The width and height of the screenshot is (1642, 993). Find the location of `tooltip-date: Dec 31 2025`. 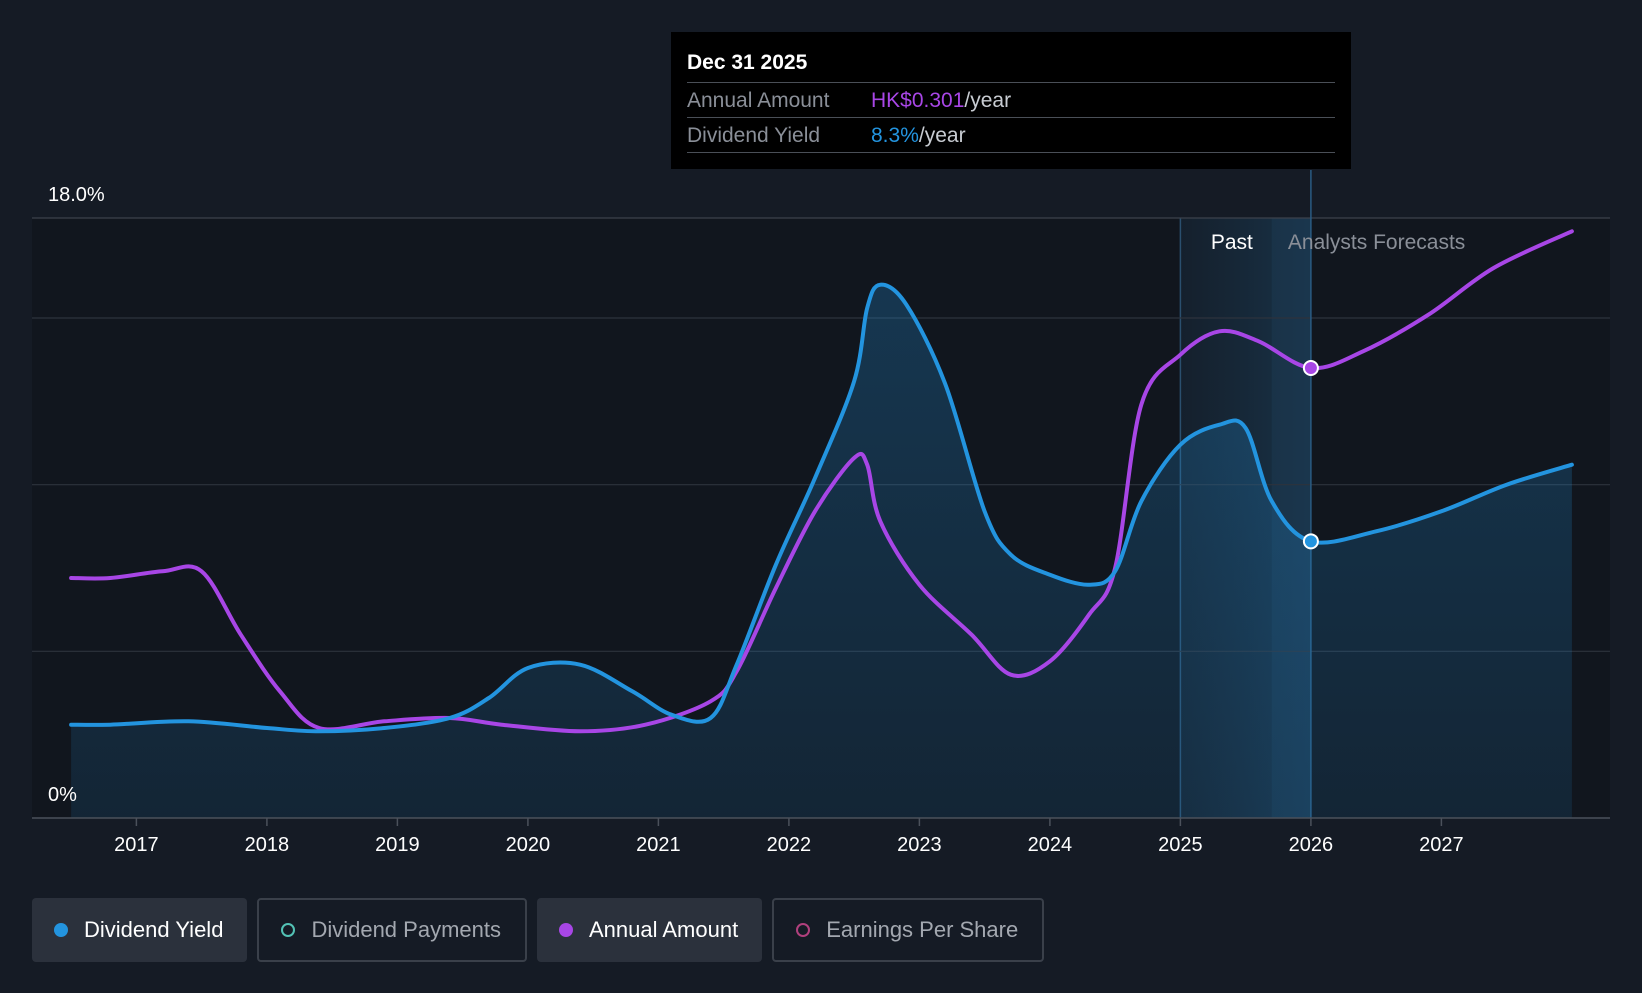

tooltip-date: Dec 31 2025 is located at coordinates (747, 62).